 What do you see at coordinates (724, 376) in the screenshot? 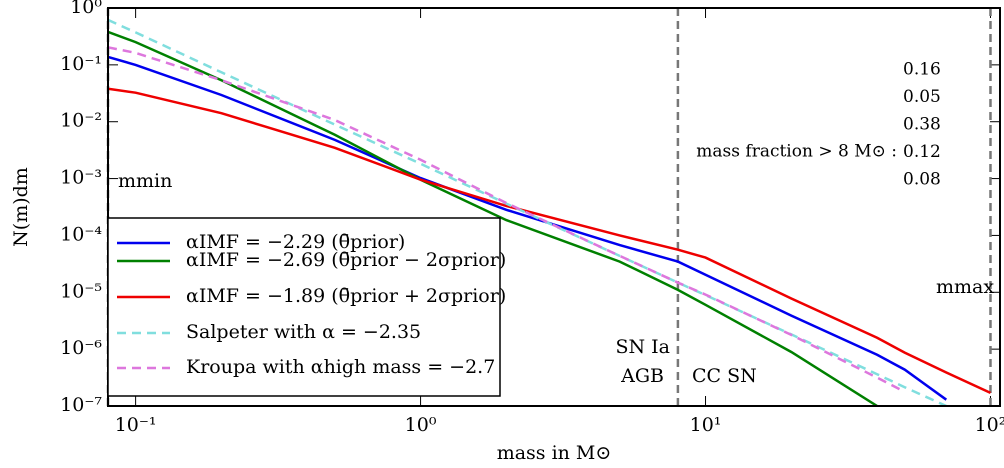
I see `annotation: CC SN` at bounding box center [724, 376].